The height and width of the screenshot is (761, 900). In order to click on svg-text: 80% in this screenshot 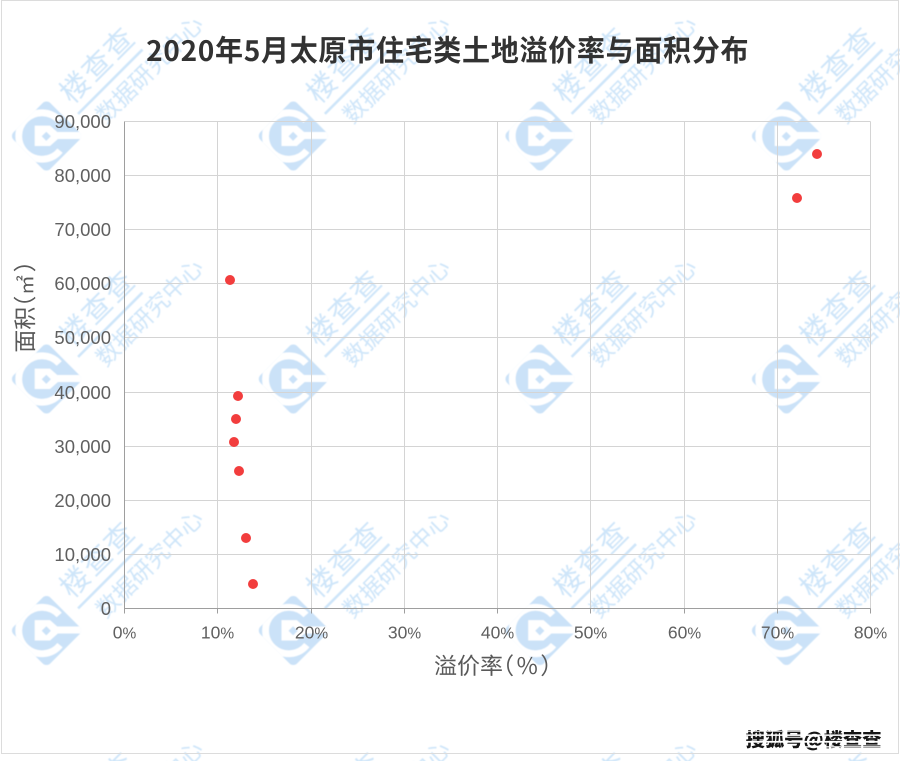, I will do `click(870, 633)`.